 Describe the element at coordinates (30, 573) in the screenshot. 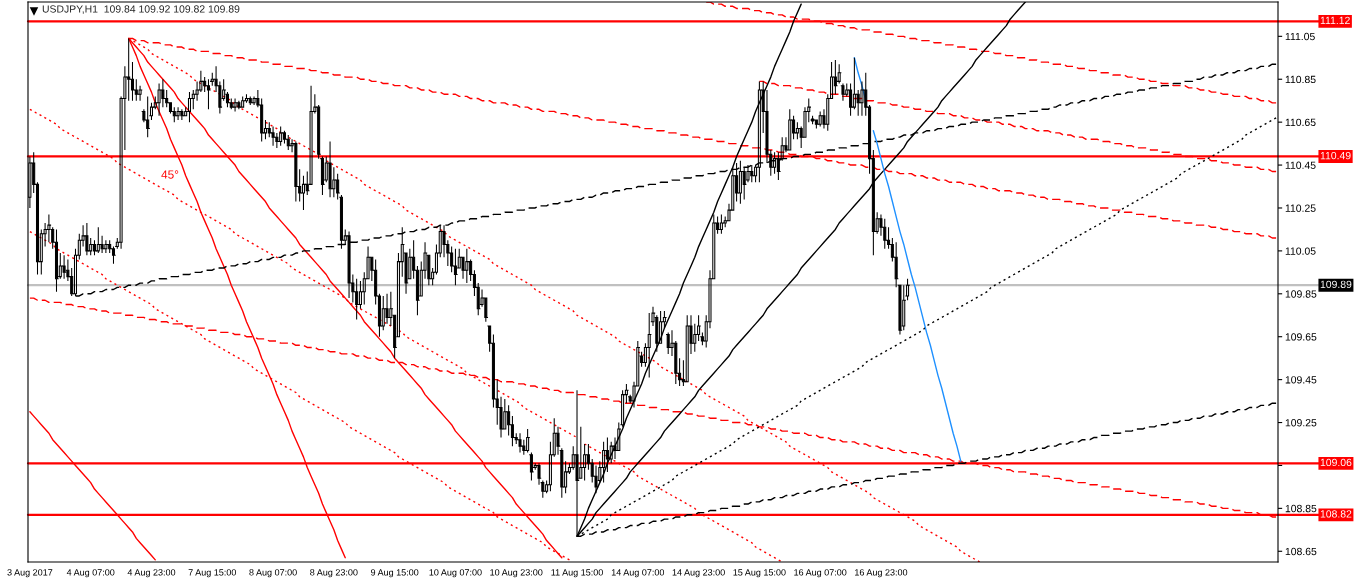

I see `x-tick-label: 3 Aug 2017` at that location.